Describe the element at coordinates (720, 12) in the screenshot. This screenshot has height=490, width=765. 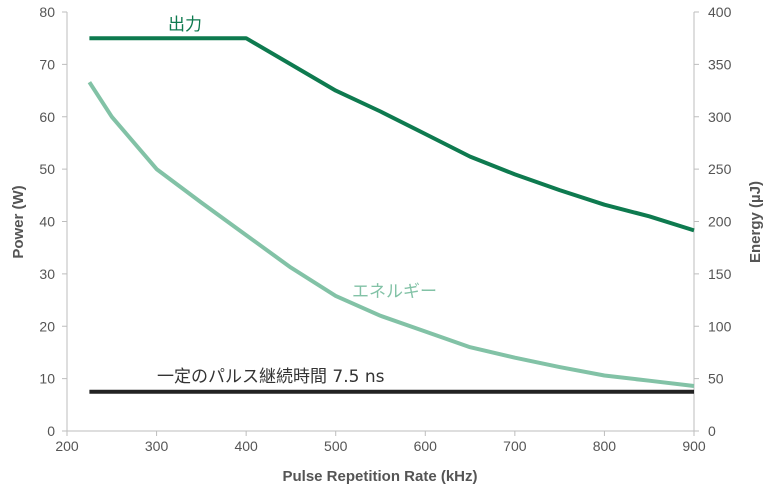
I see `y2-tick-label: 400` at that location.